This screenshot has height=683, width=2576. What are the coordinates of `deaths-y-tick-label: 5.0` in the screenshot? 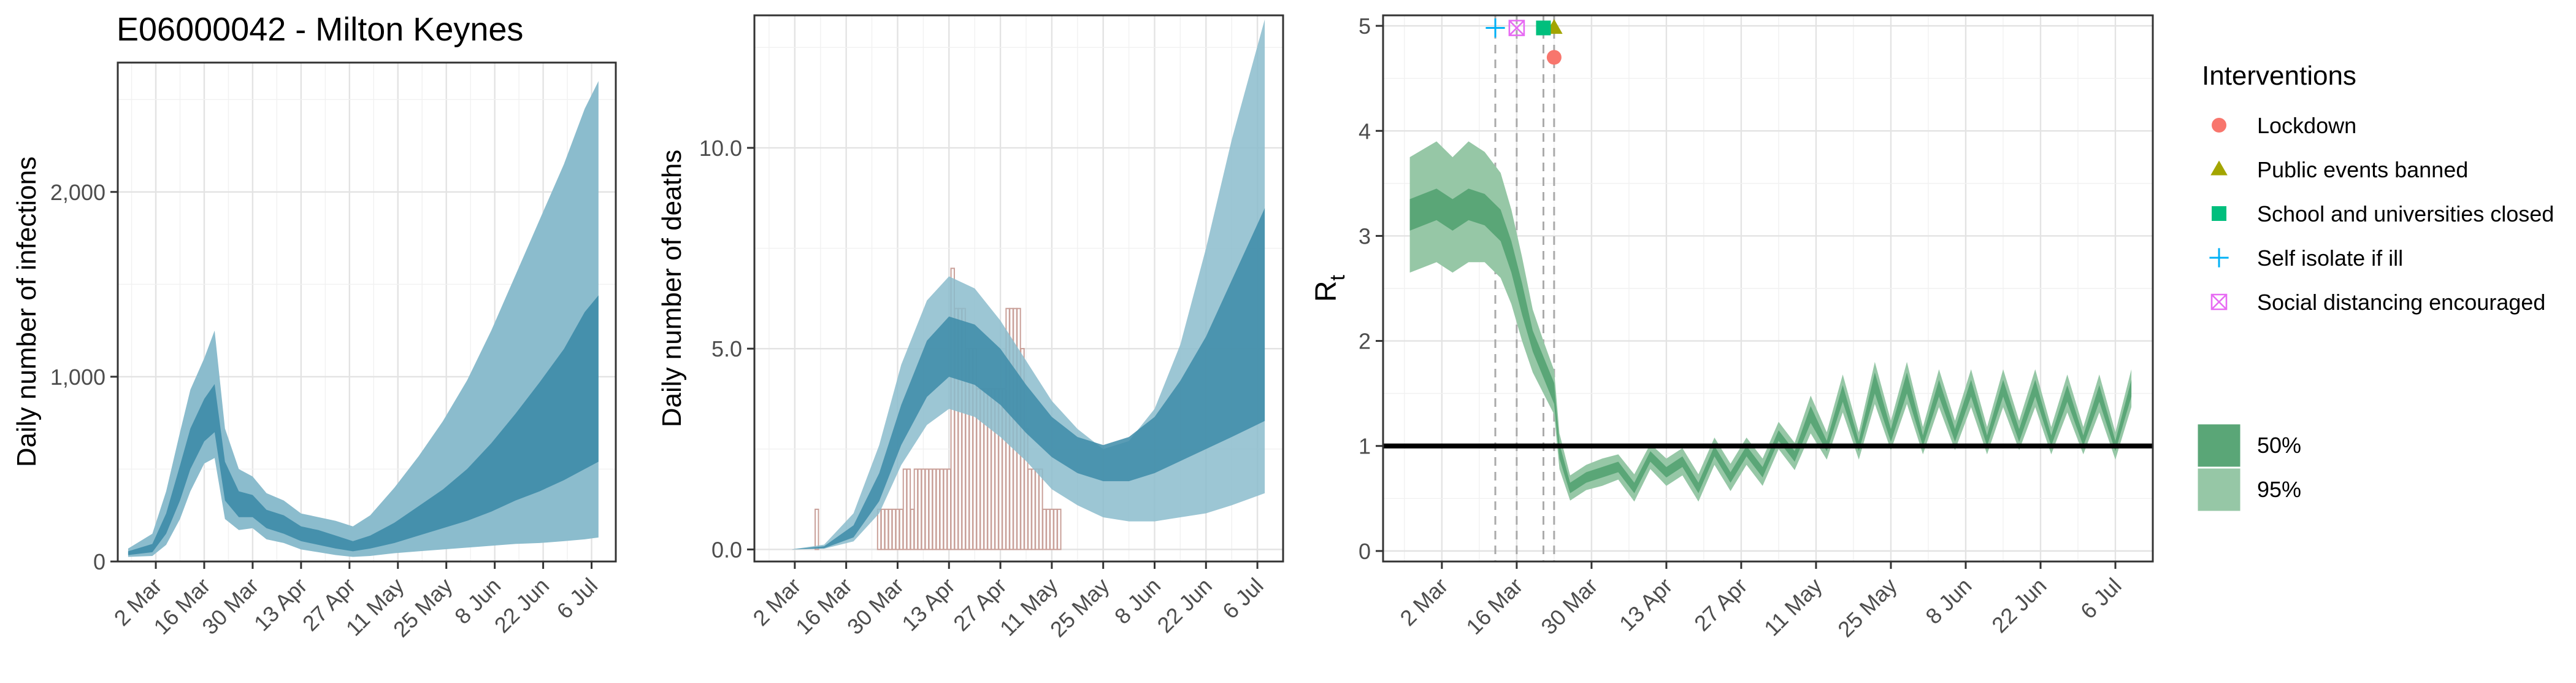 It's located at (726, 348).